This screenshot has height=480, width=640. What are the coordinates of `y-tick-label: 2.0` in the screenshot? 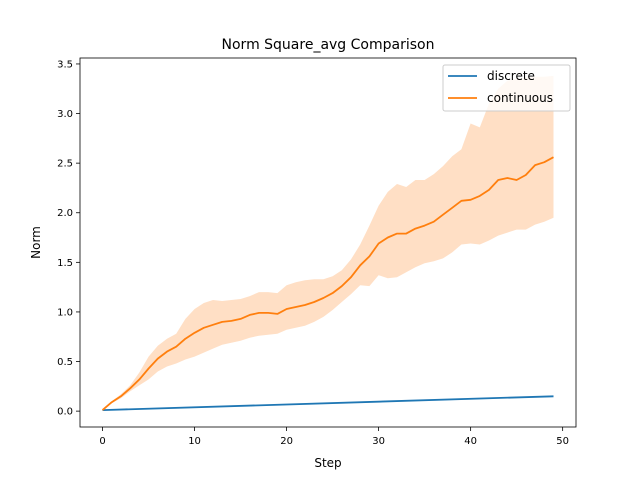 It's located at (65, 213).